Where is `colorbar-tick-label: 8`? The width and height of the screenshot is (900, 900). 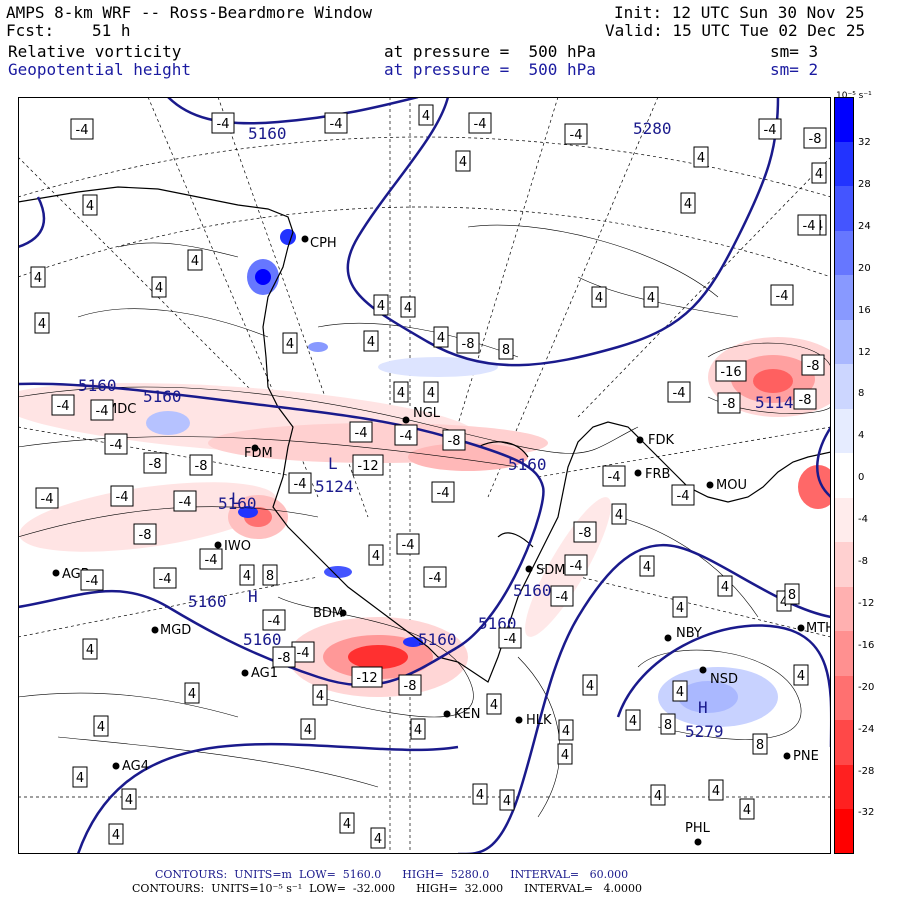 colorbar-tick-label: 8 is located at coordinates (861, 394).